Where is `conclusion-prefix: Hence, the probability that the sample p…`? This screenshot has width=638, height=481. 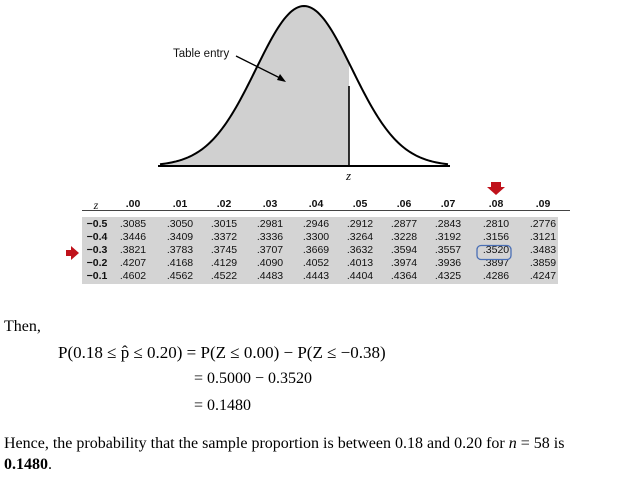
conclusion-prefix: Hence, the probability that the sample p… is located at coordinates (256, 443).